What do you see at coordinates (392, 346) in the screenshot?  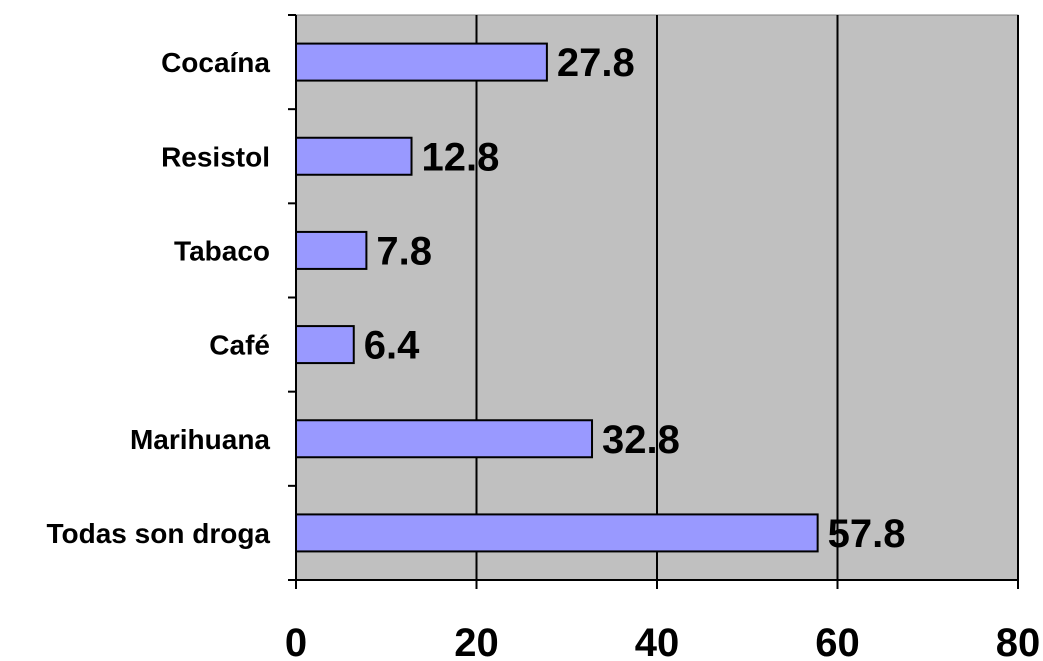 I see `data-label: 6.4` at bounding box center [392, 346].